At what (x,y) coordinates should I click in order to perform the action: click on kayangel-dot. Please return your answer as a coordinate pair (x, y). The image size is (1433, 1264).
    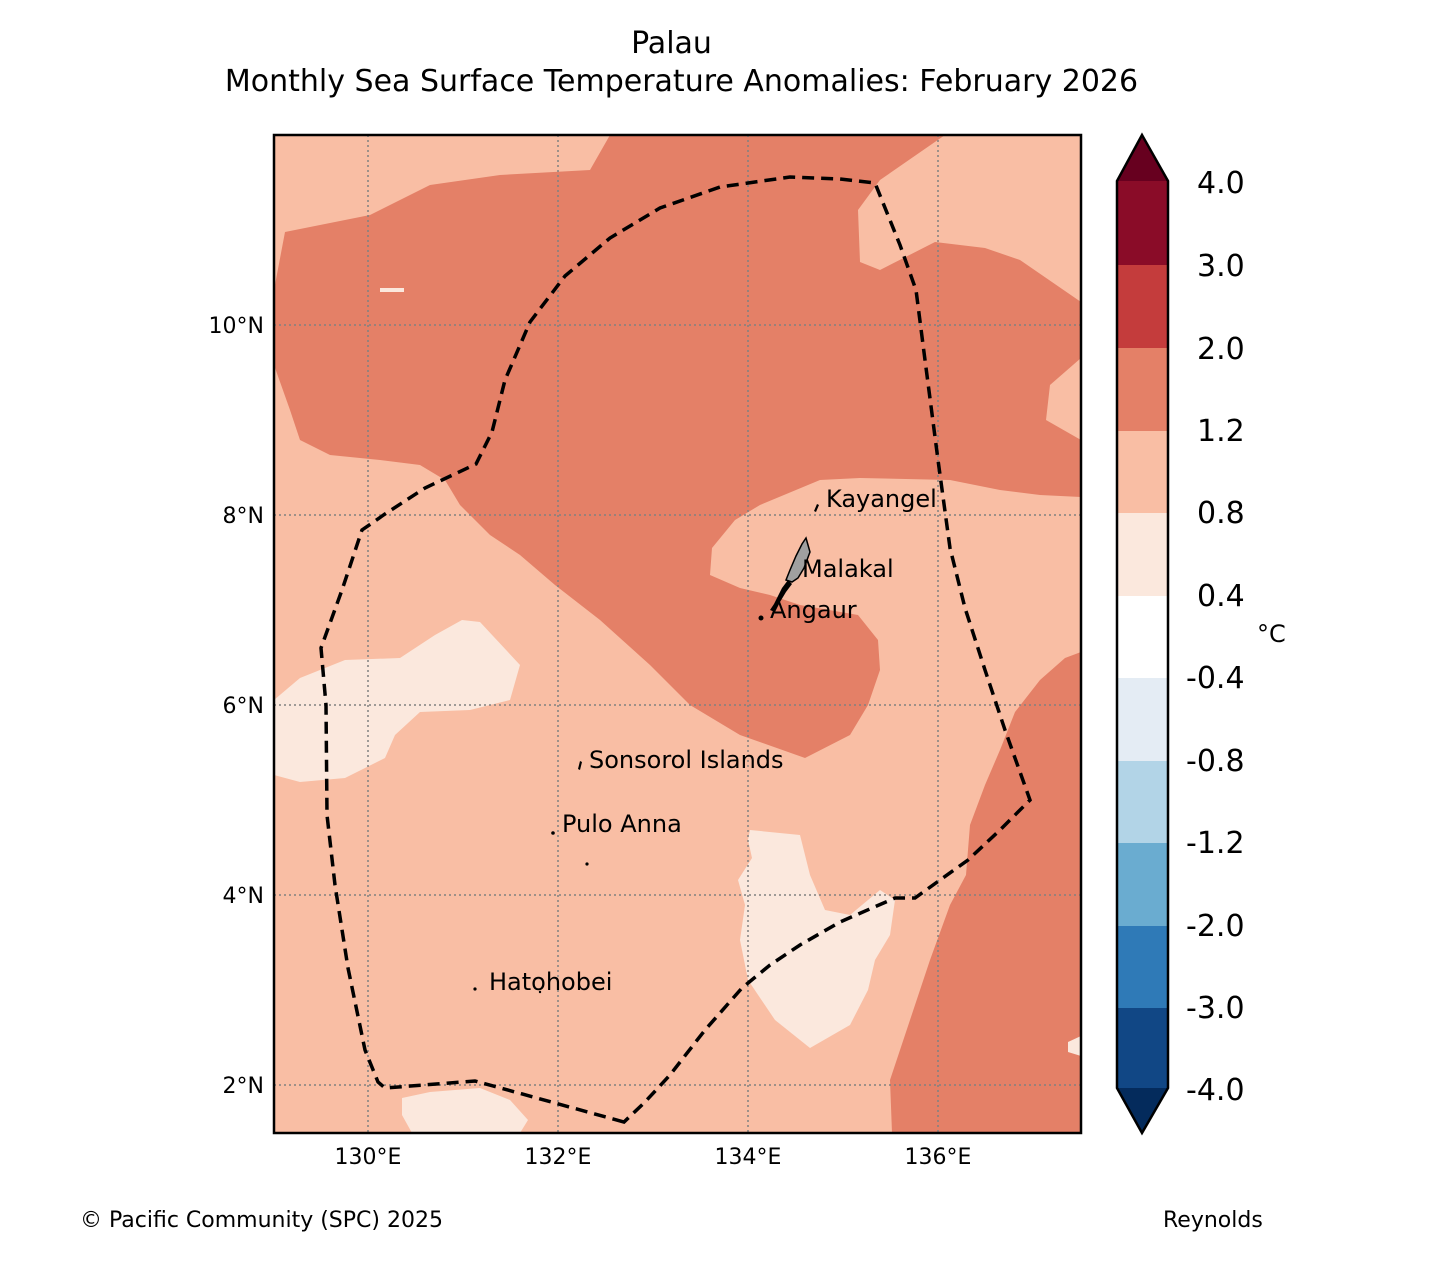
    Looking at the image, I should click on (816, 508).